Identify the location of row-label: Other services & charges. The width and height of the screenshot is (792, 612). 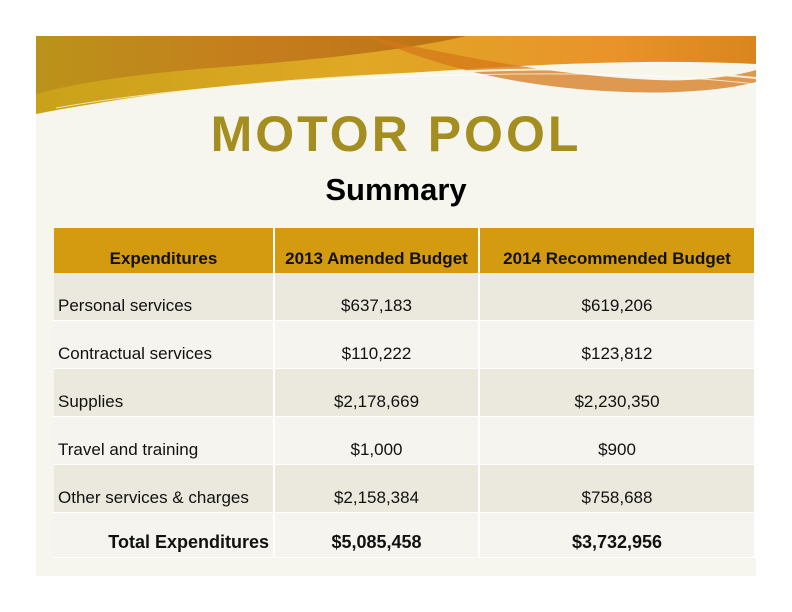
(164, 488).